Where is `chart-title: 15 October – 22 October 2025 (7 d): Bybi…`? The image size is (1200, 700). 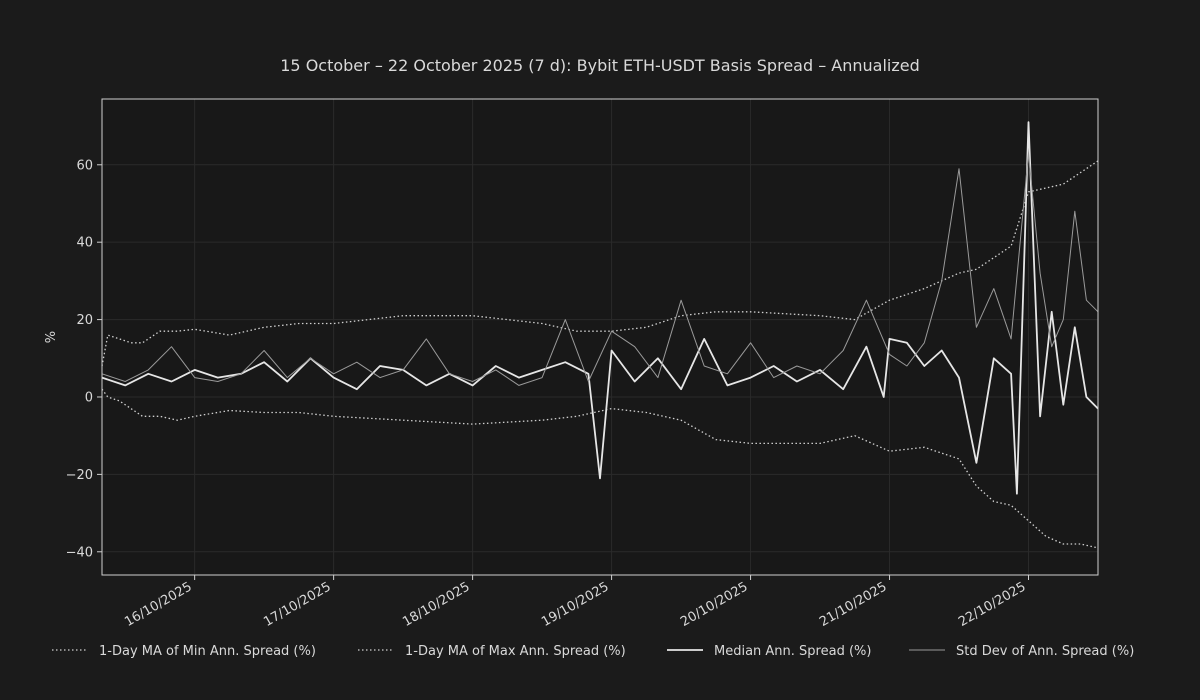 chart-title: 15 October – 22 October 2025 (7 d): Bybi… is located at coordinates (600, 65).